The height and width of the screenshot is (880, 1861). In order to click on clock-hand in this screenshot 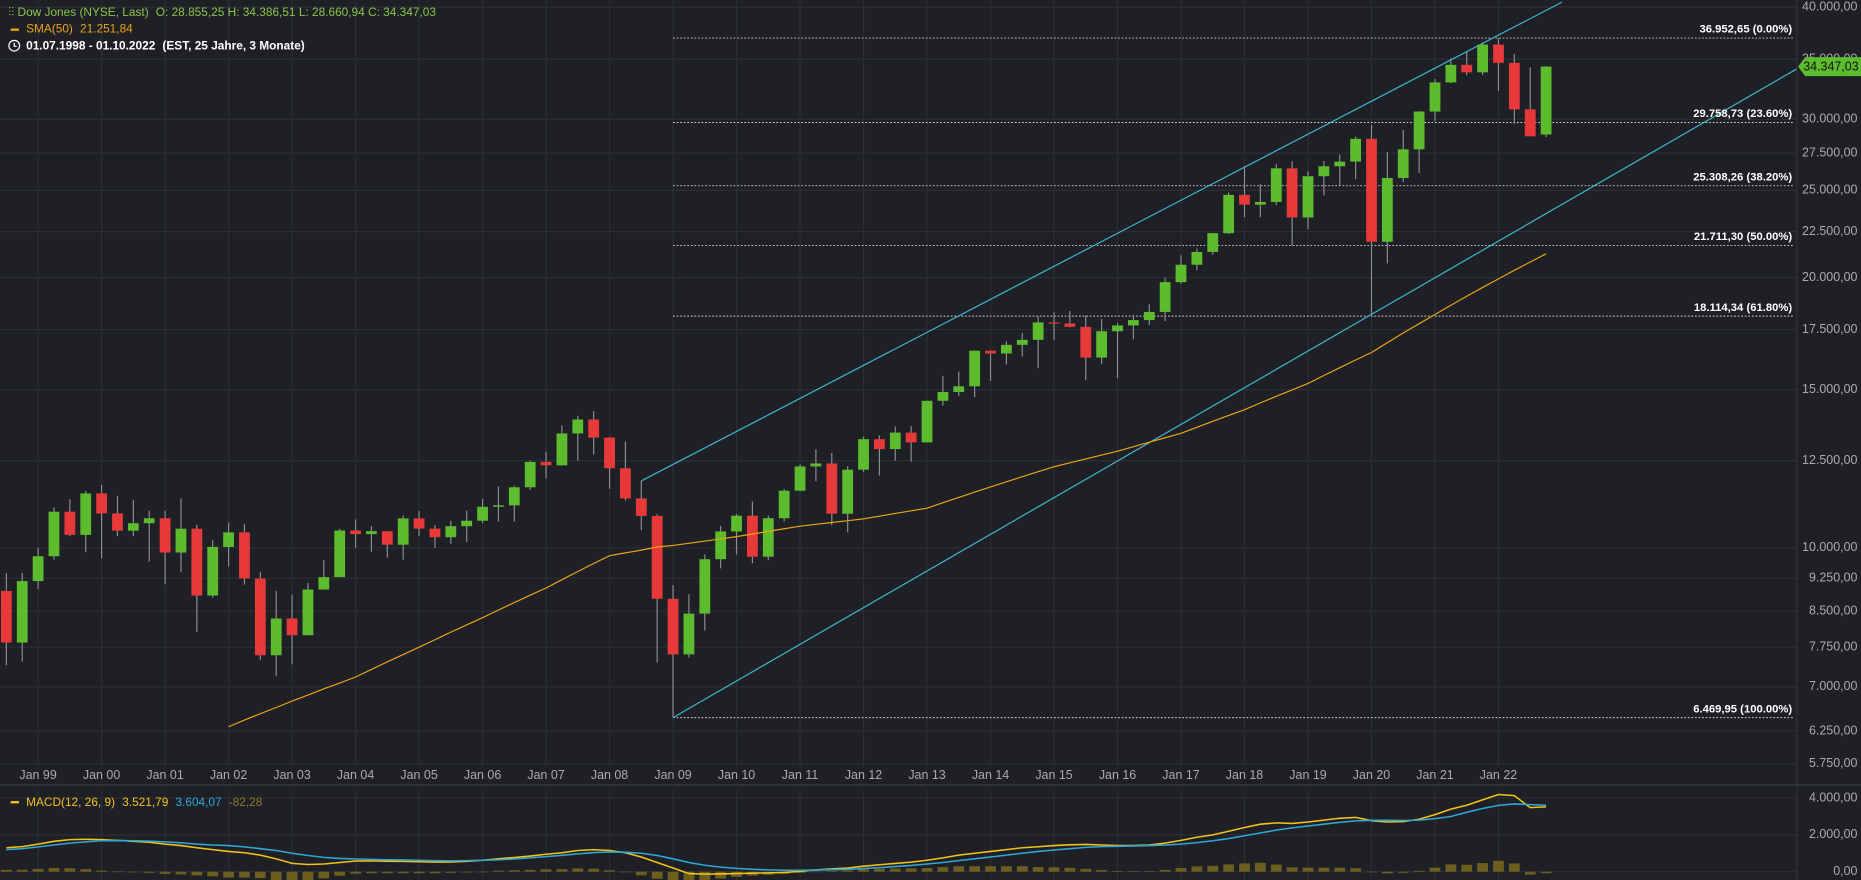, I will do `click(15, 44)`.